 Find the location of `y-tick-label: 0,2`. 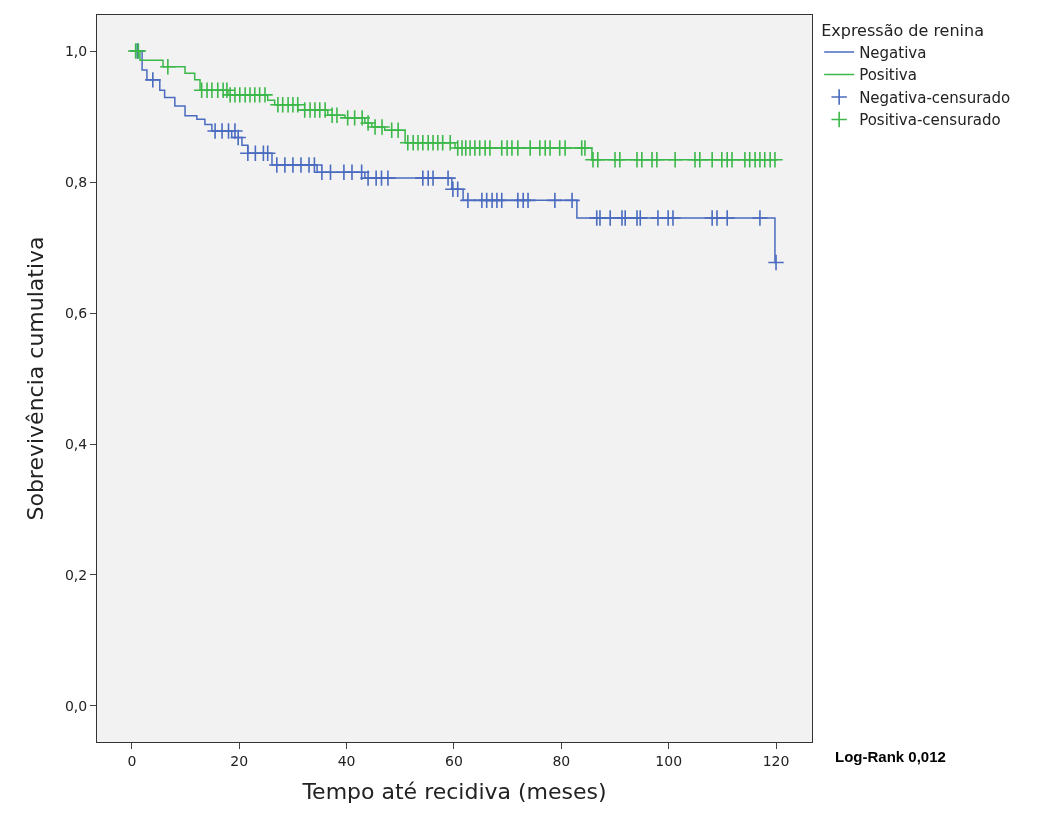

y-tick-label: 0,2 is located at coordinates (76, 574).